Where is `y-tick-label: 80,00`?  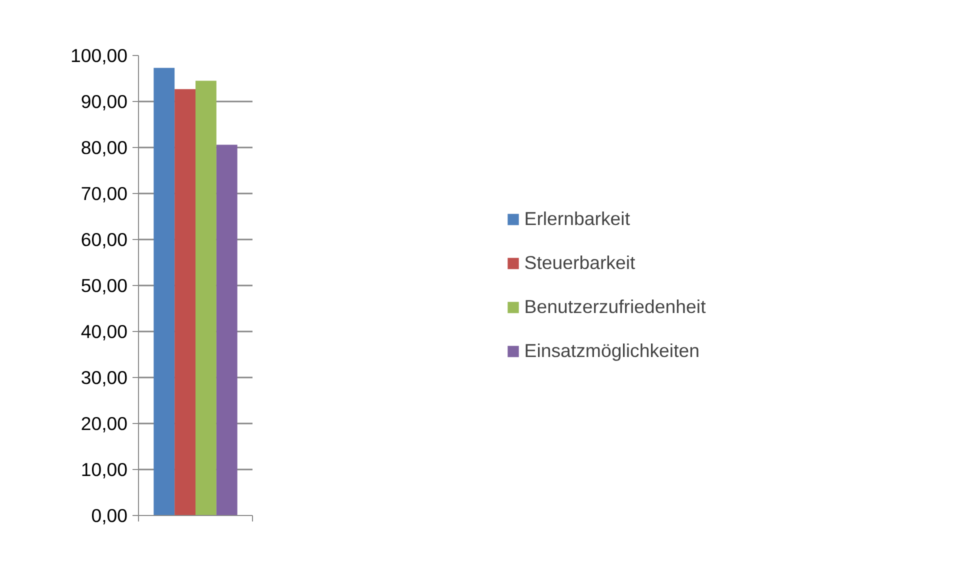 y-tick-label: 80,00 is located at coordinates (104, 147).